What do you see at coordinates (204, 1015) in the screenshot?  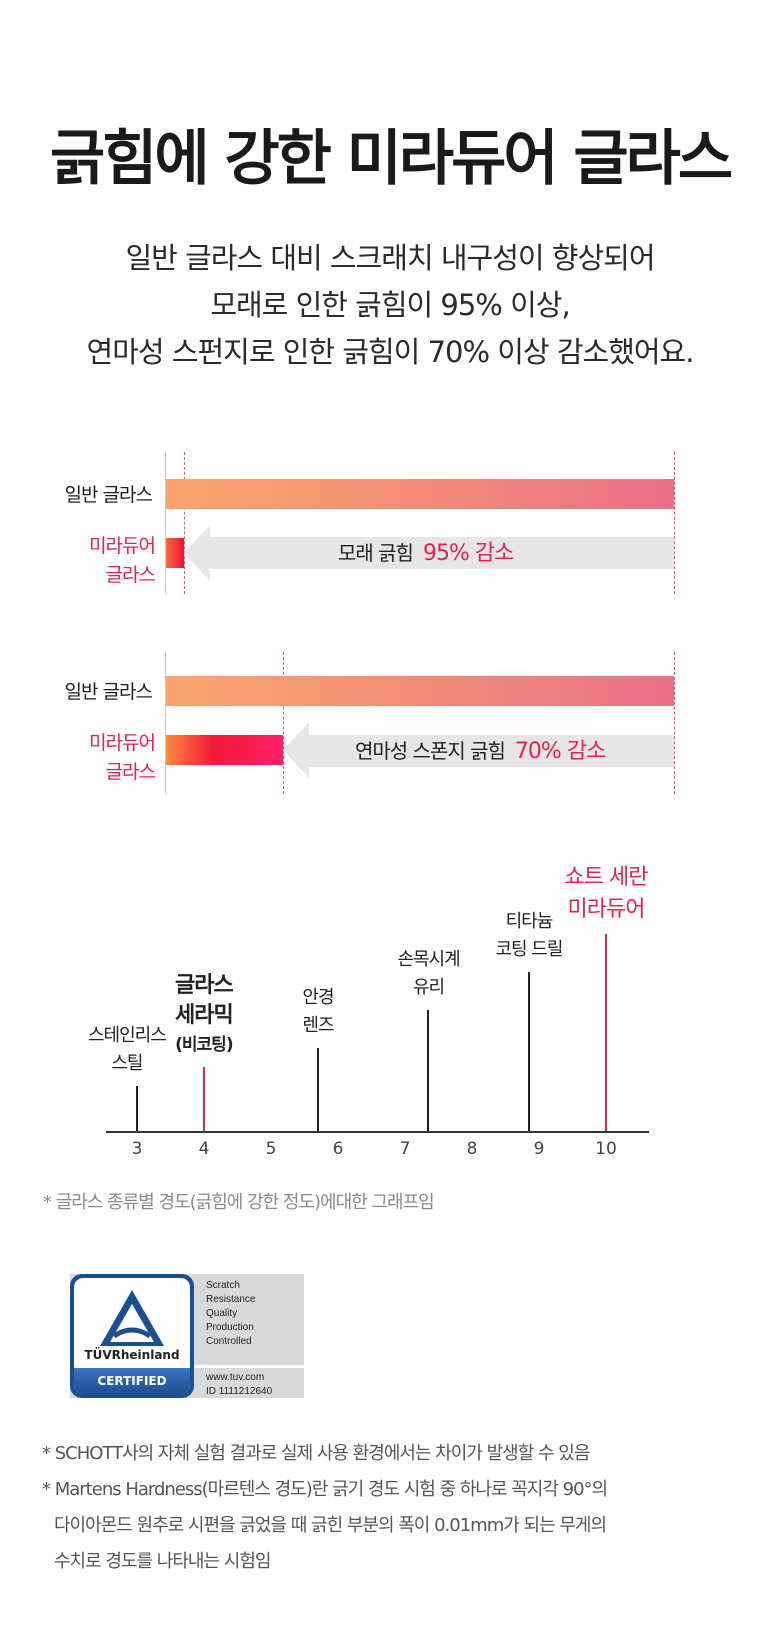 I see `hardness-label-line: 세라믹` at bounding box center [204, 1015].